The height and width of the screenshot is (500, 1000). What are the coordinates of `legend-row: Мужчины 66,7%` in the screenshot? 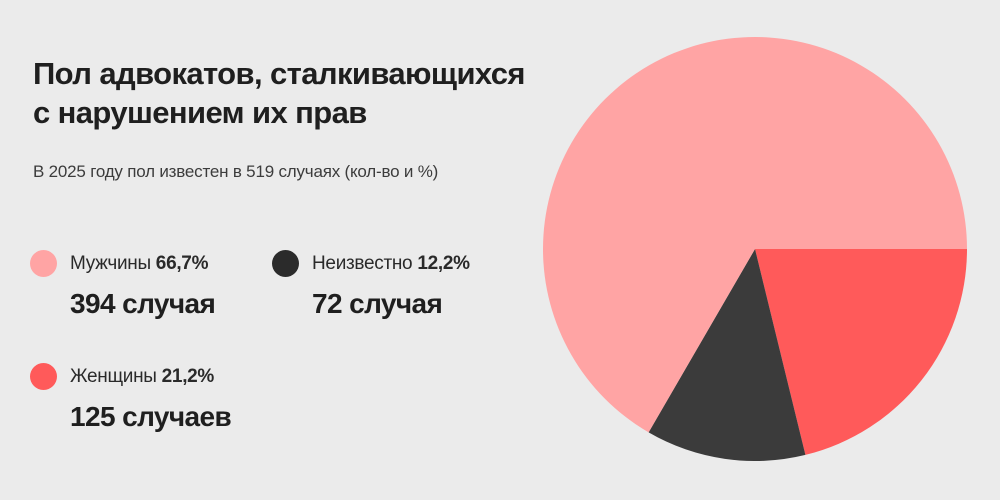 It's located at (150, 263).